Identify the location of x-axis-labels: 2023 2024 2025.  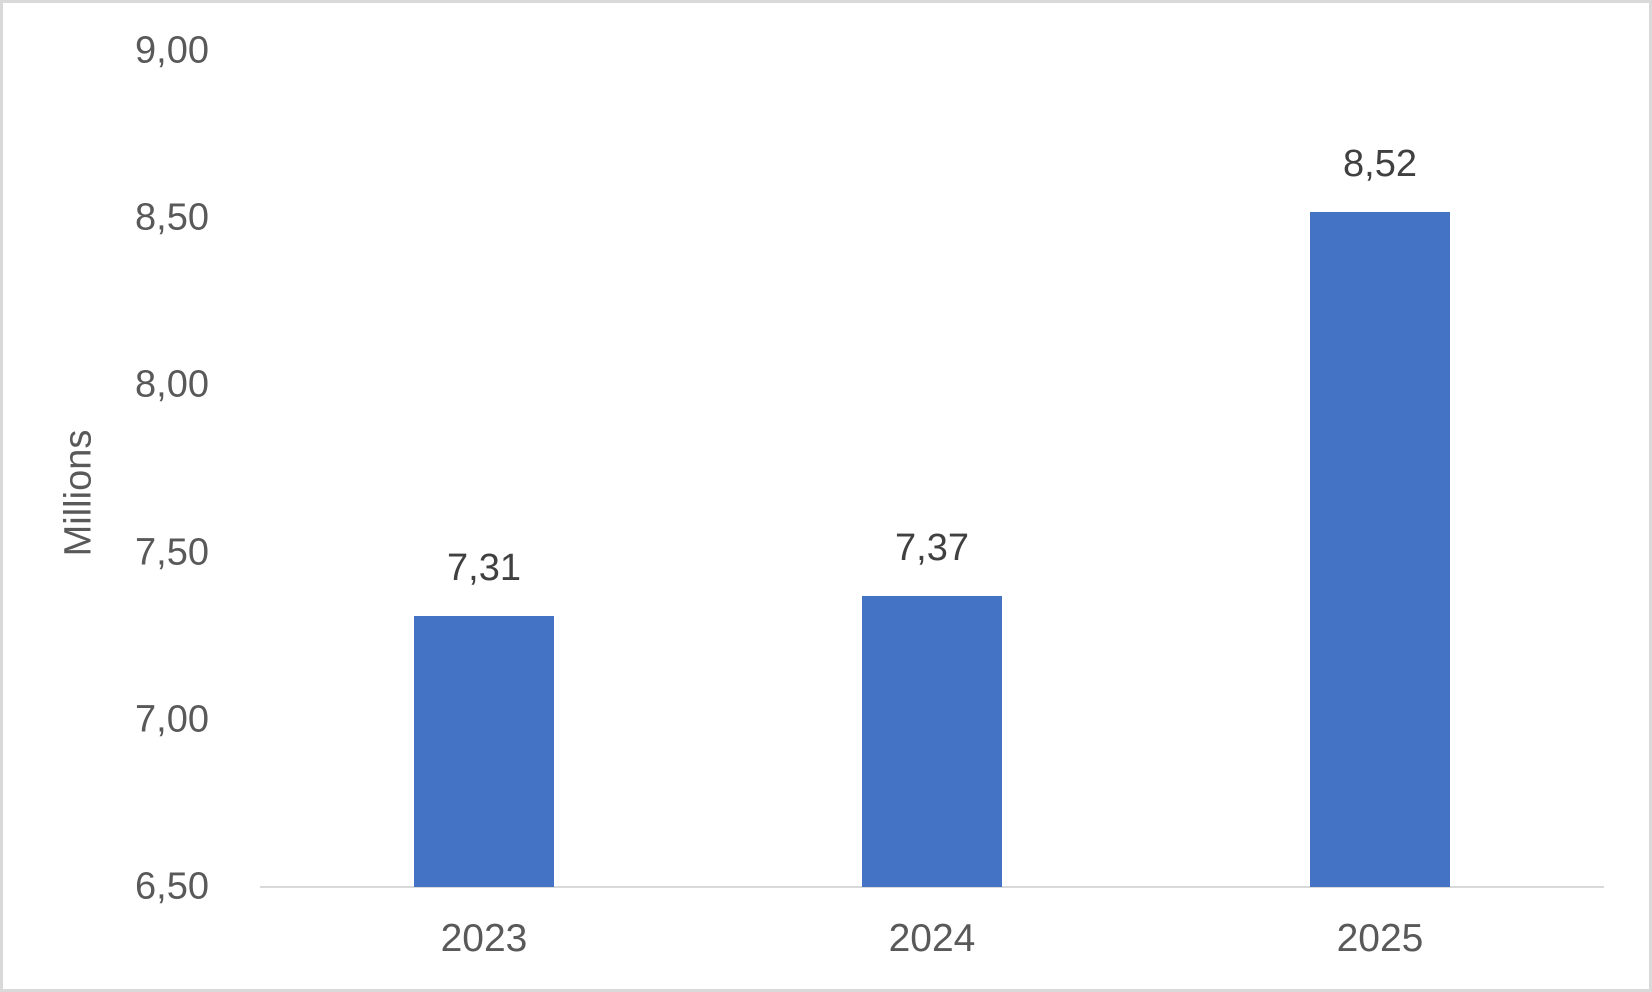
(932, 941).